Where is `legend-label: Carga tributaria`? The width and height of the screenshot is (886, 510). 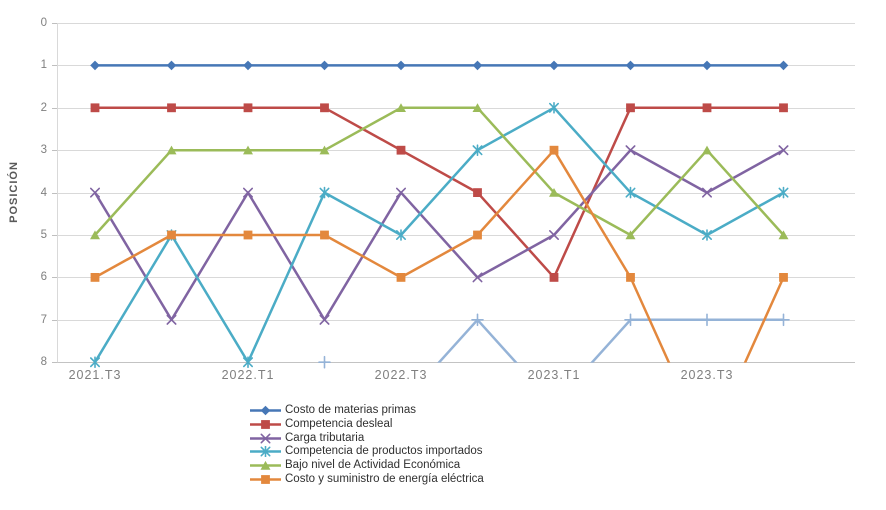
legend-label: Carga tributaria is located at coordinates (325, 437).